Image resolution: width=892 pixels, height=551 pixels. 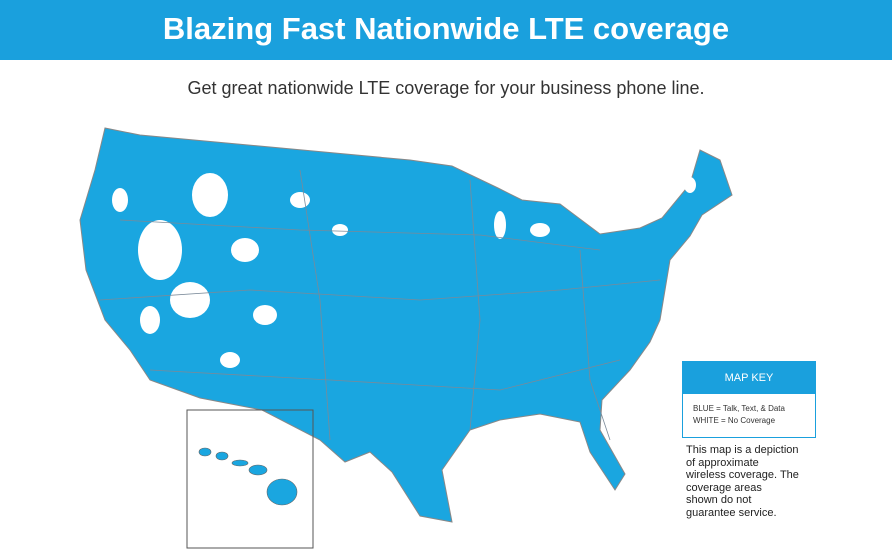 I want to click on disclaimer-line: This map is a depiction, so click(x=742, y=450).